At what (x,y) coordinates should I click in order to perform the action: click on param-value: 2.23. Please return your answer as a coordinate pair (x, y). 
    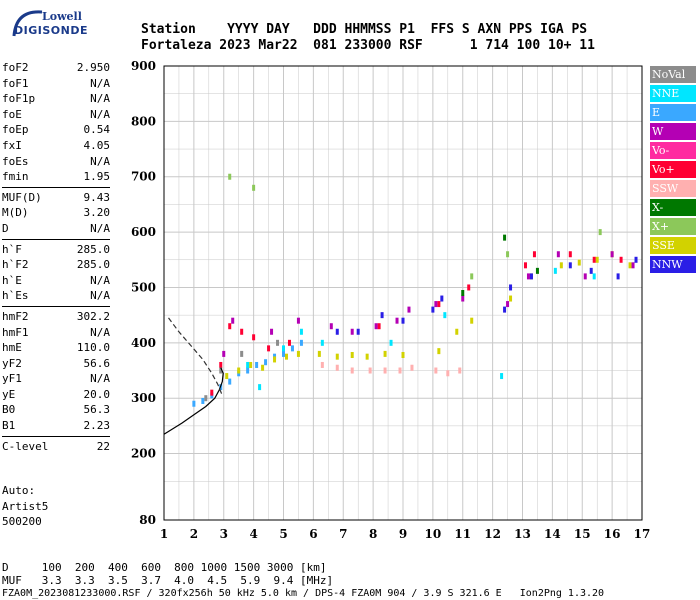
    Looking at the image, I should click on (97, 426).